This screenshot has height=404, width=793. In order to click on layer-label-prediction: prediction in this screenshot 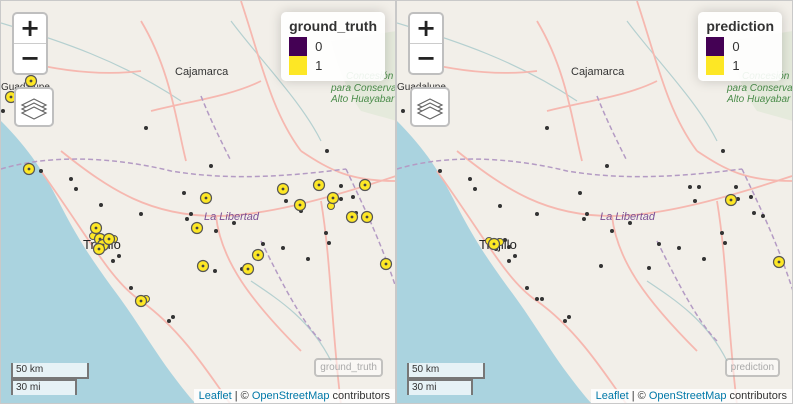, I will do `click(752, 367)`.